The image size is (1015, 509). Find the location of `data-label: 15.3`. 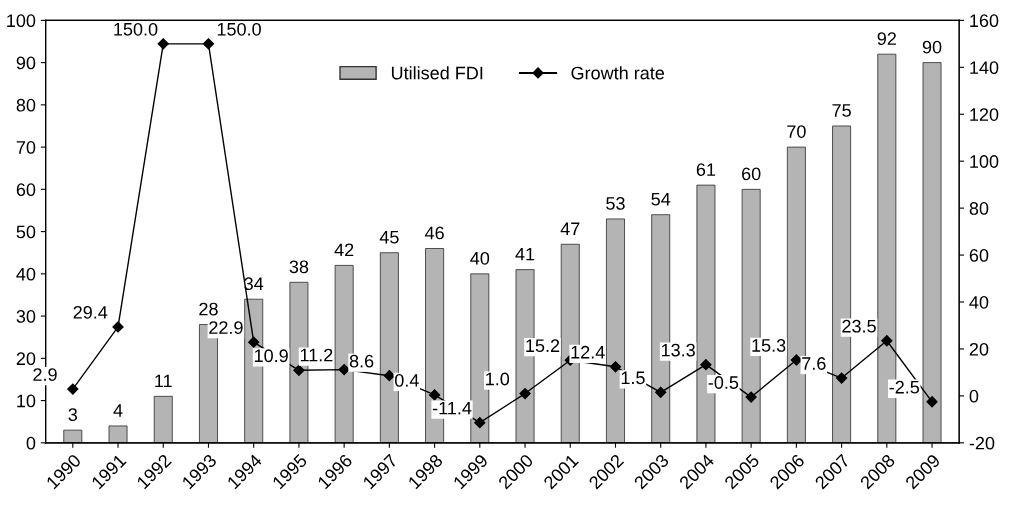

data-label: 15.3 is located at coordinates (769, 345).